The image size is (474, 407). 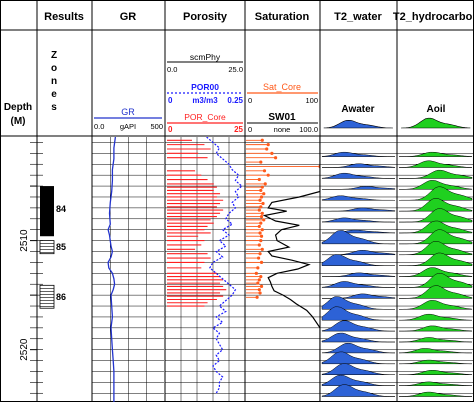 I want to click on results-block-black, so click(x=47, y=211).